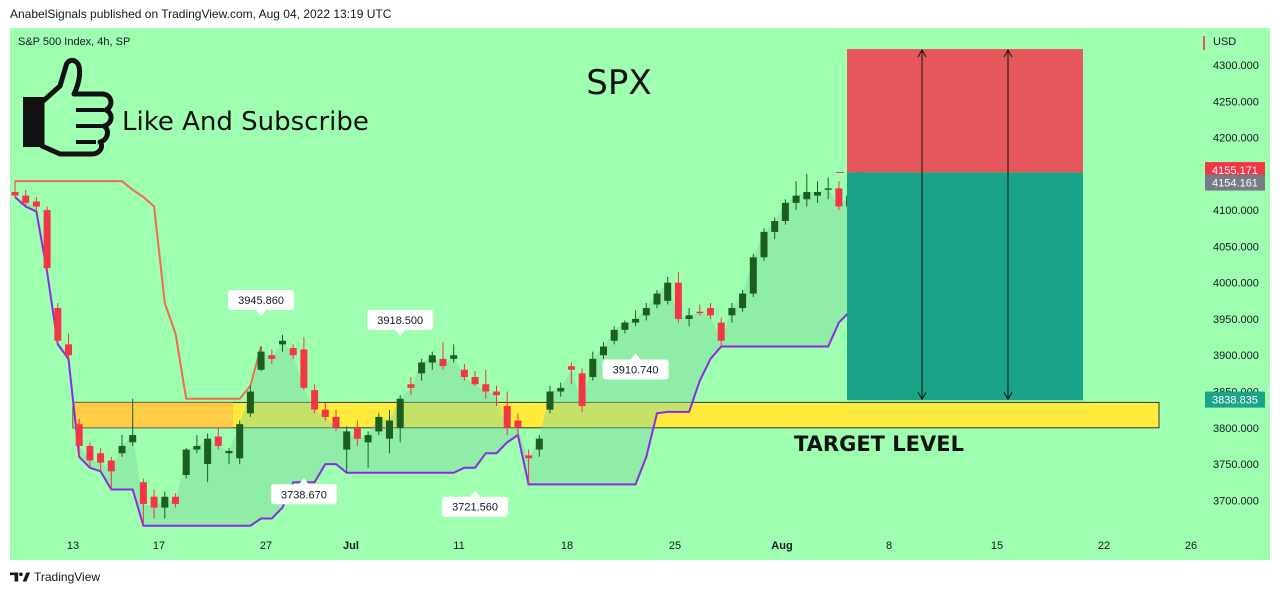  I want to click on currency-label: USD, so click(1224, 42).